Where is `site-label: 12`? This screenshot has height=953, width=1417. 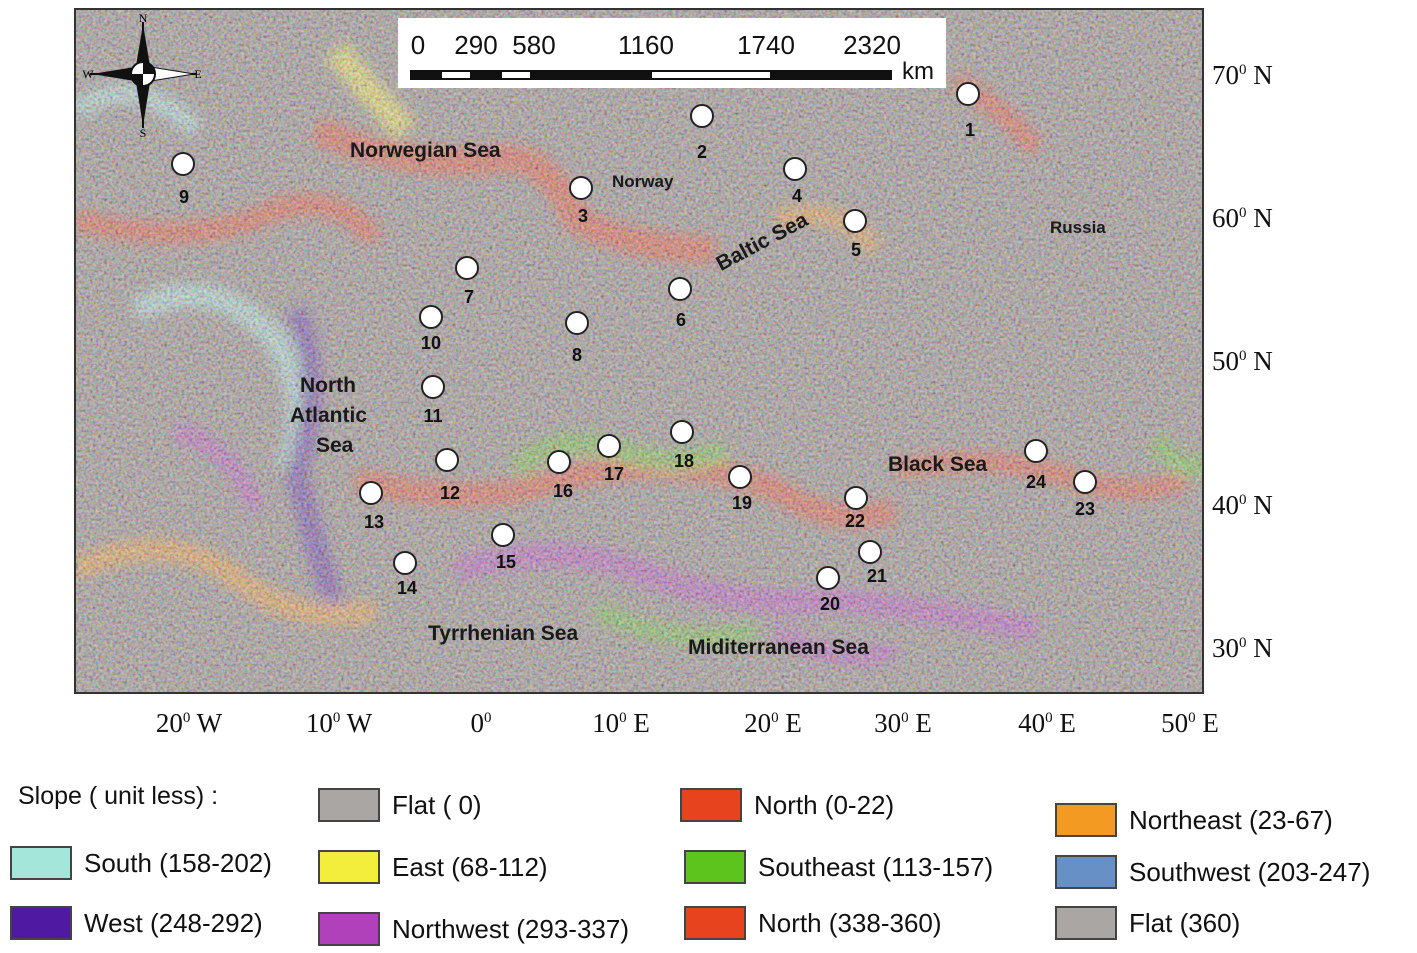 site-label: 12 is located at coordinates (450, 493).